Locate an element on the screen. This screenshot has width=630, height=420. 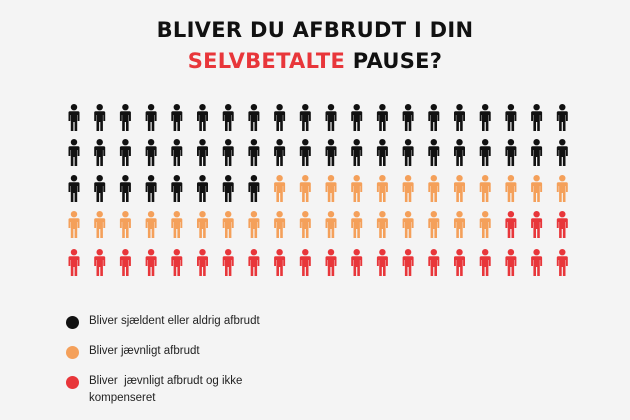
legend-item-regularly: Bliver jævnligt afbrudt is located at coordinates (182, 351).